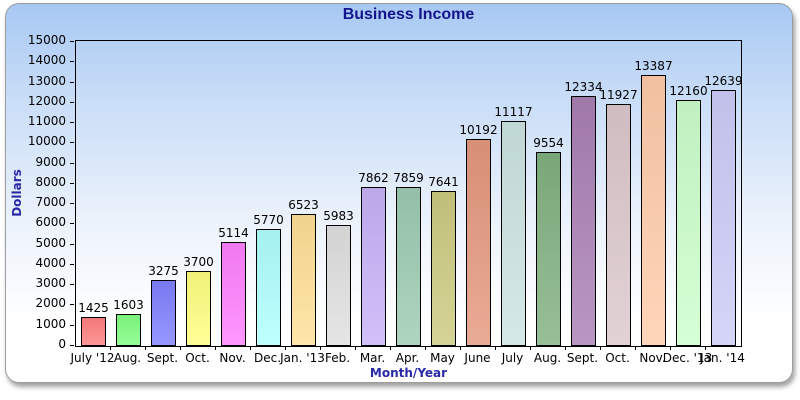 This screenshot has height=400, width=800. What do you see at coordinates (443, 268) in the screenshot?
I see `bar-may` at bounding box center [443, 268].